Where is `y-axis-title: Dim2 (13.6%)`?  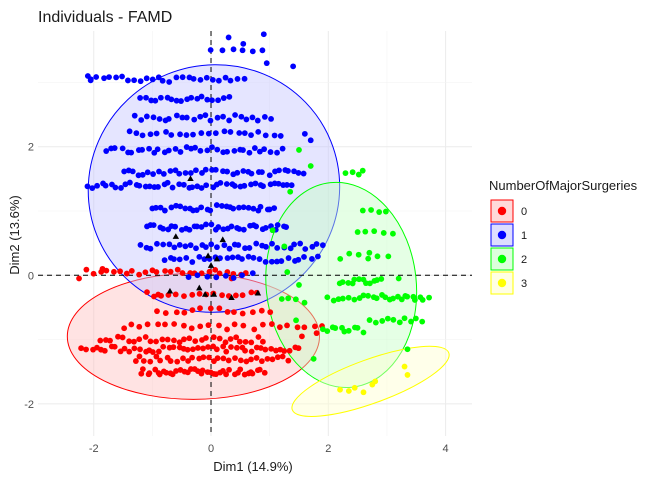 y-axis-title: Dim2 (13.6%) is located at coordinates (14, 234).